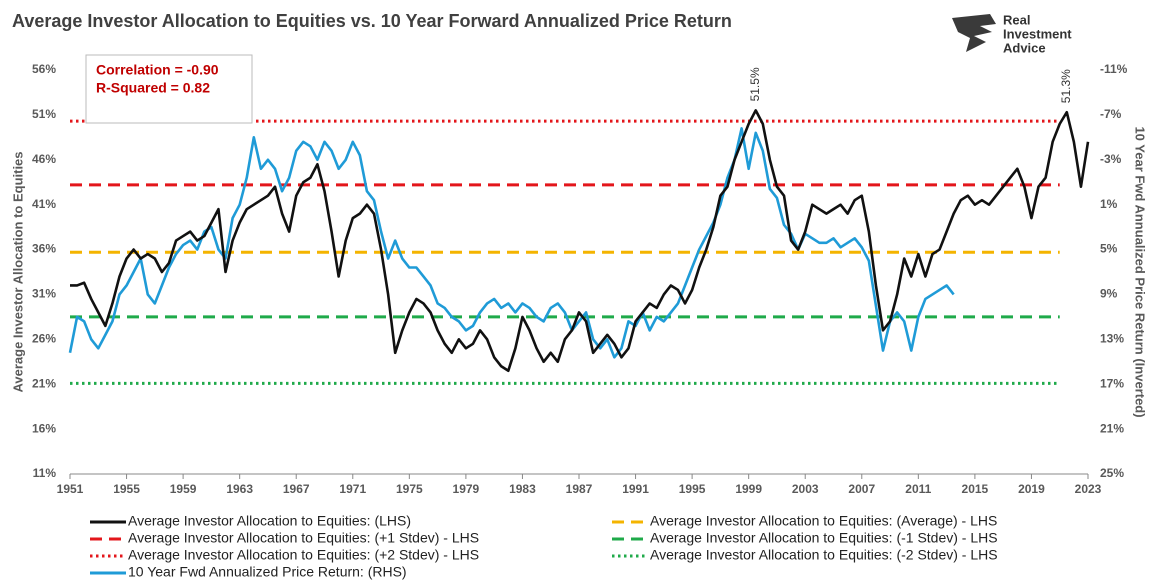  I want to click on logo-text: Real, so click(1016, 19).